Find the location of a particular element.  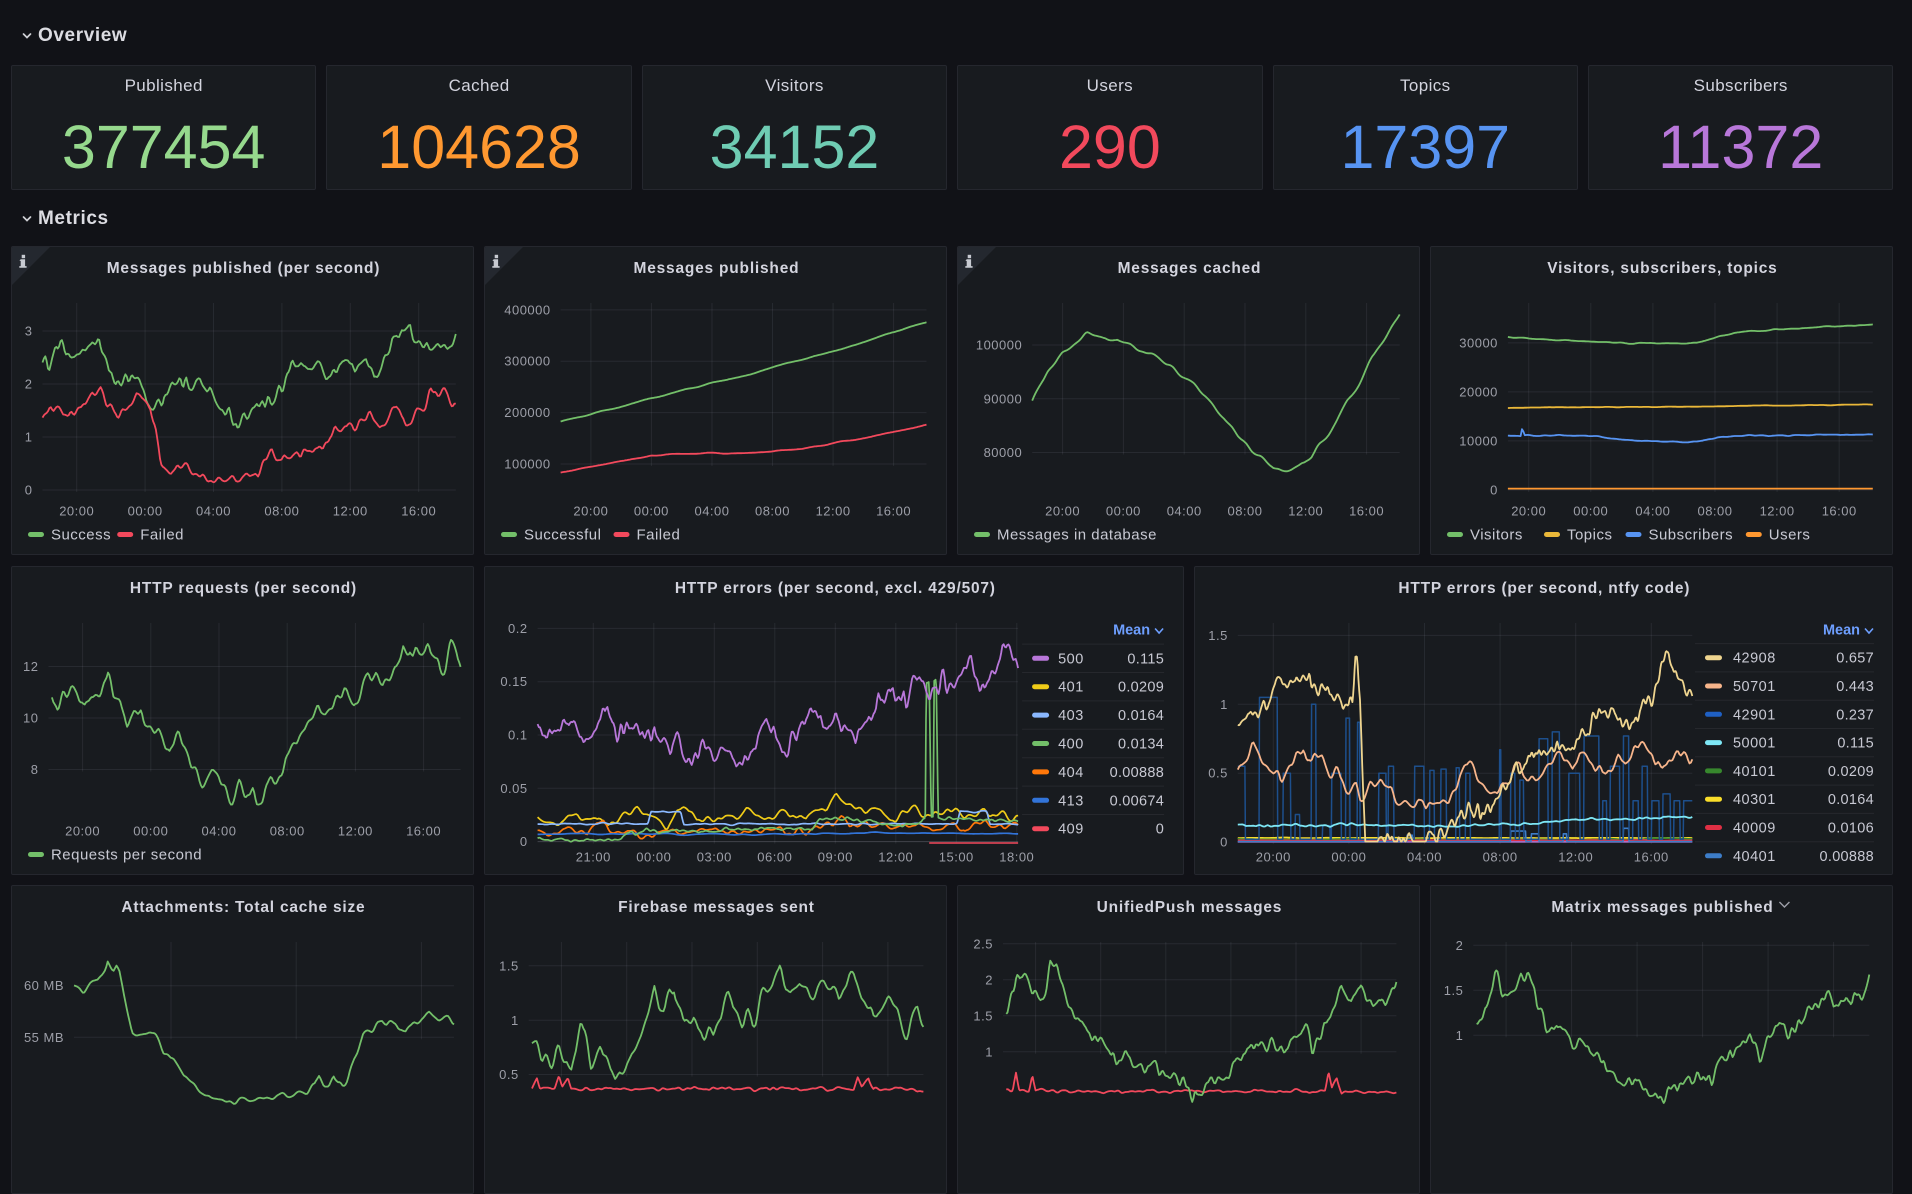

svg-text: Topics is located at coordinates (1589, 534).